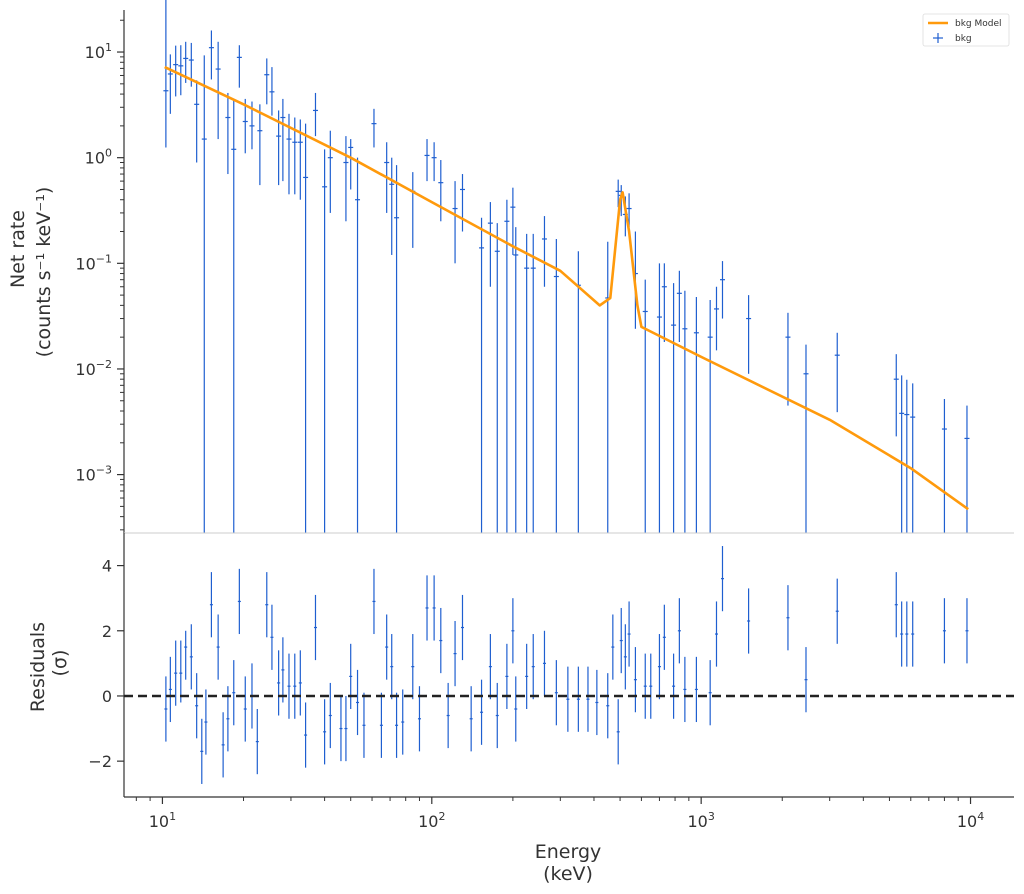  Describe the element at coordinates (963, 39) in the screenshot. I see `legend-data-label: bkg` at that location.